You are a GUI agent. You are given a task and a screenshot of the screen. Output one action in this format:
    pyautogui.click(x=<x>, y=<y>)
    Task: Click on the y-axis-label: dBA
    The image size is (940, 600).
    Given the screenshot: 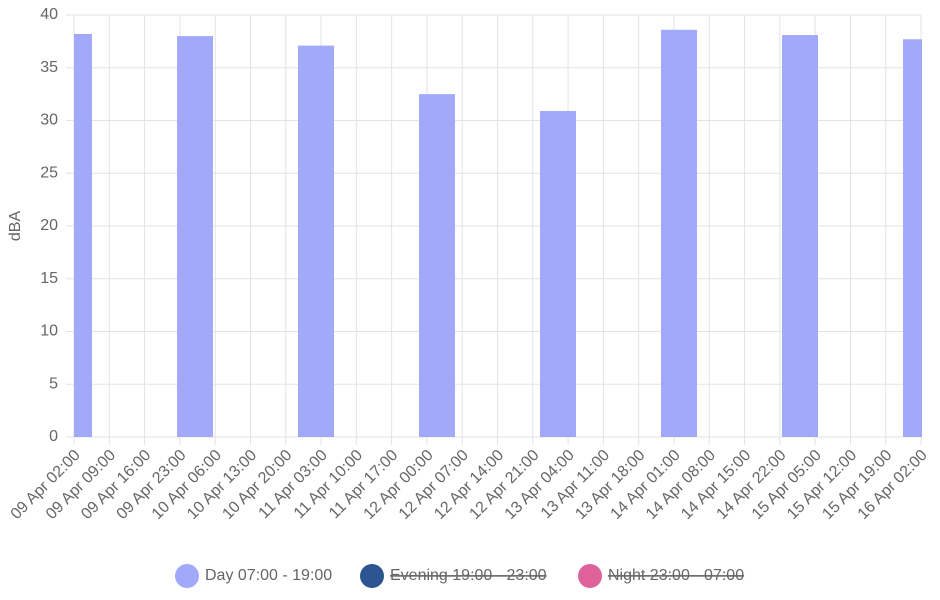 What is the action you would take?
    pyautogui.click(x=15, y=226)
    